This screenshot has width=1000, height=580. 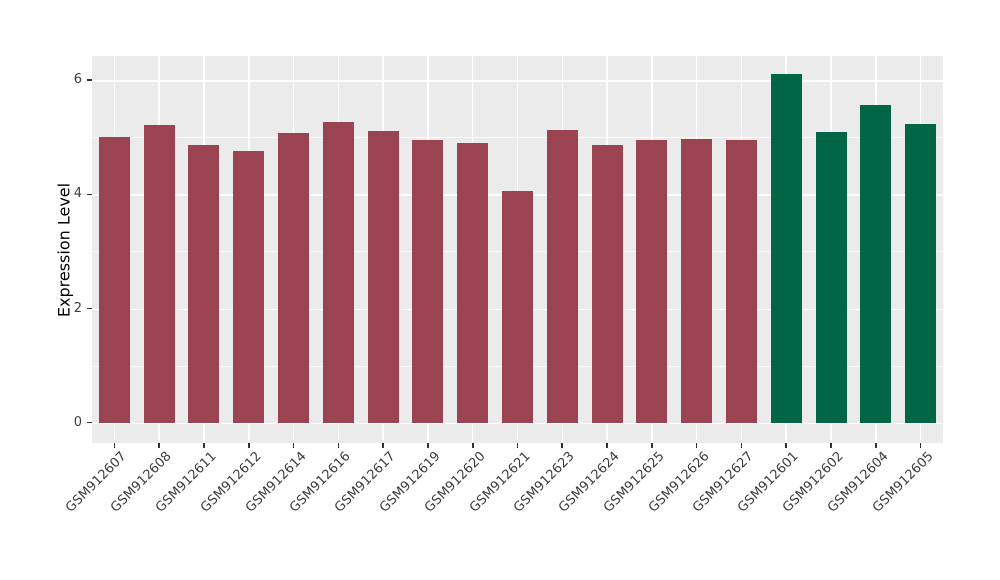 I want to click on bar-GSM912604, so click(x=876, y=264).